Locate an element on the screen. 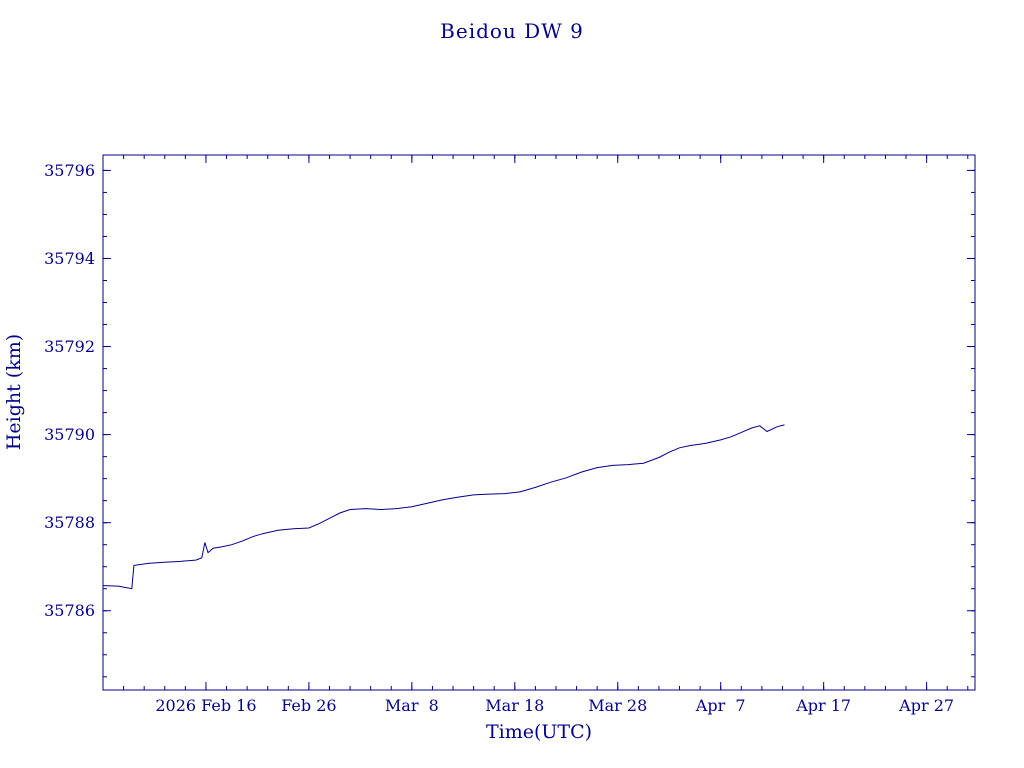 The image size is (1024, 768). height-series-line is located at coordinates (443, 507).